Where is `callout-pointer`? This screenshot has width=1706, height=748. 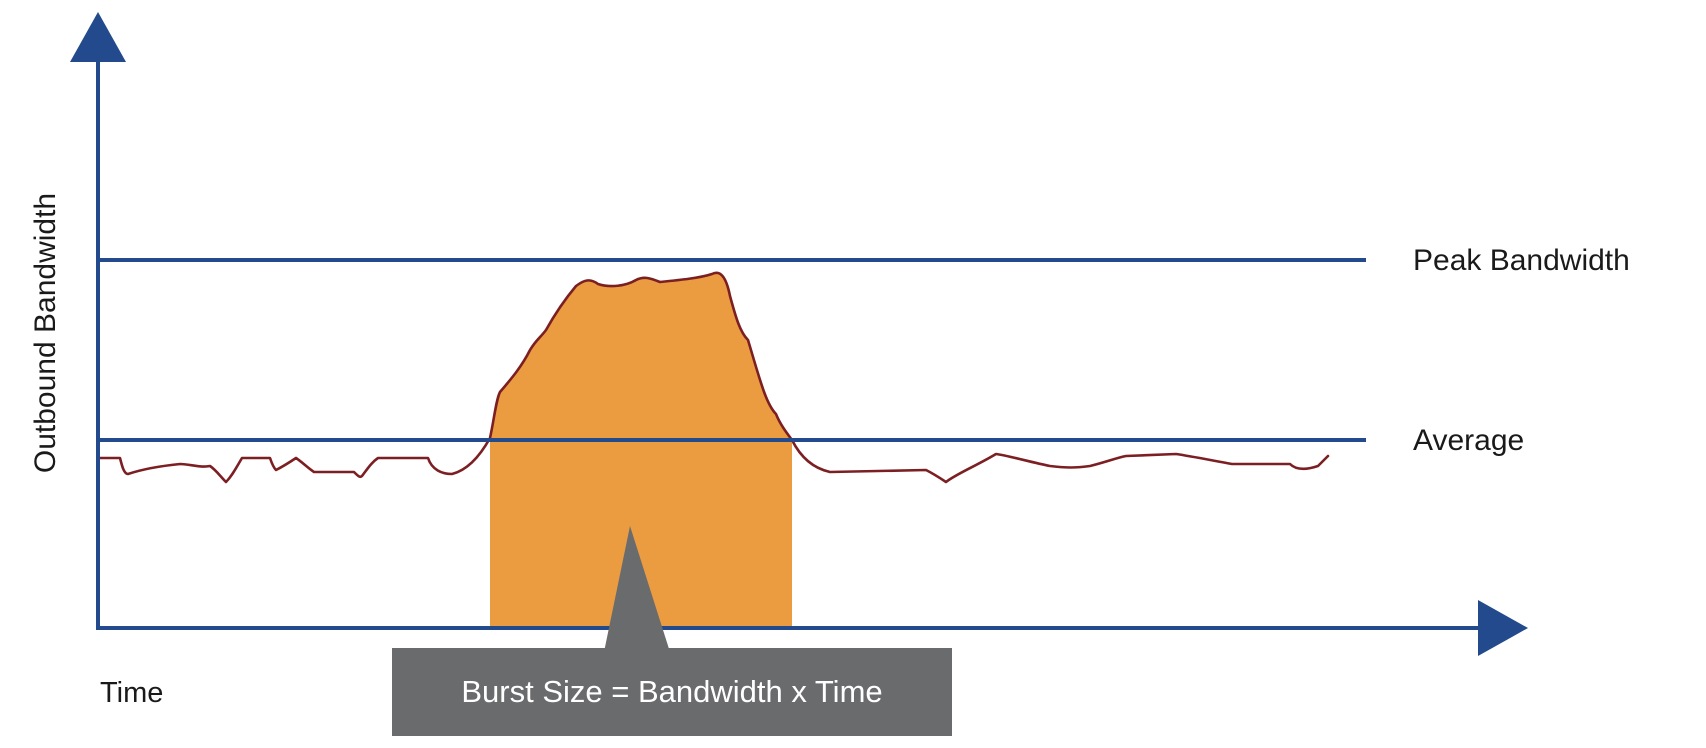 callout-pointer is located at coordinates (637, 589).